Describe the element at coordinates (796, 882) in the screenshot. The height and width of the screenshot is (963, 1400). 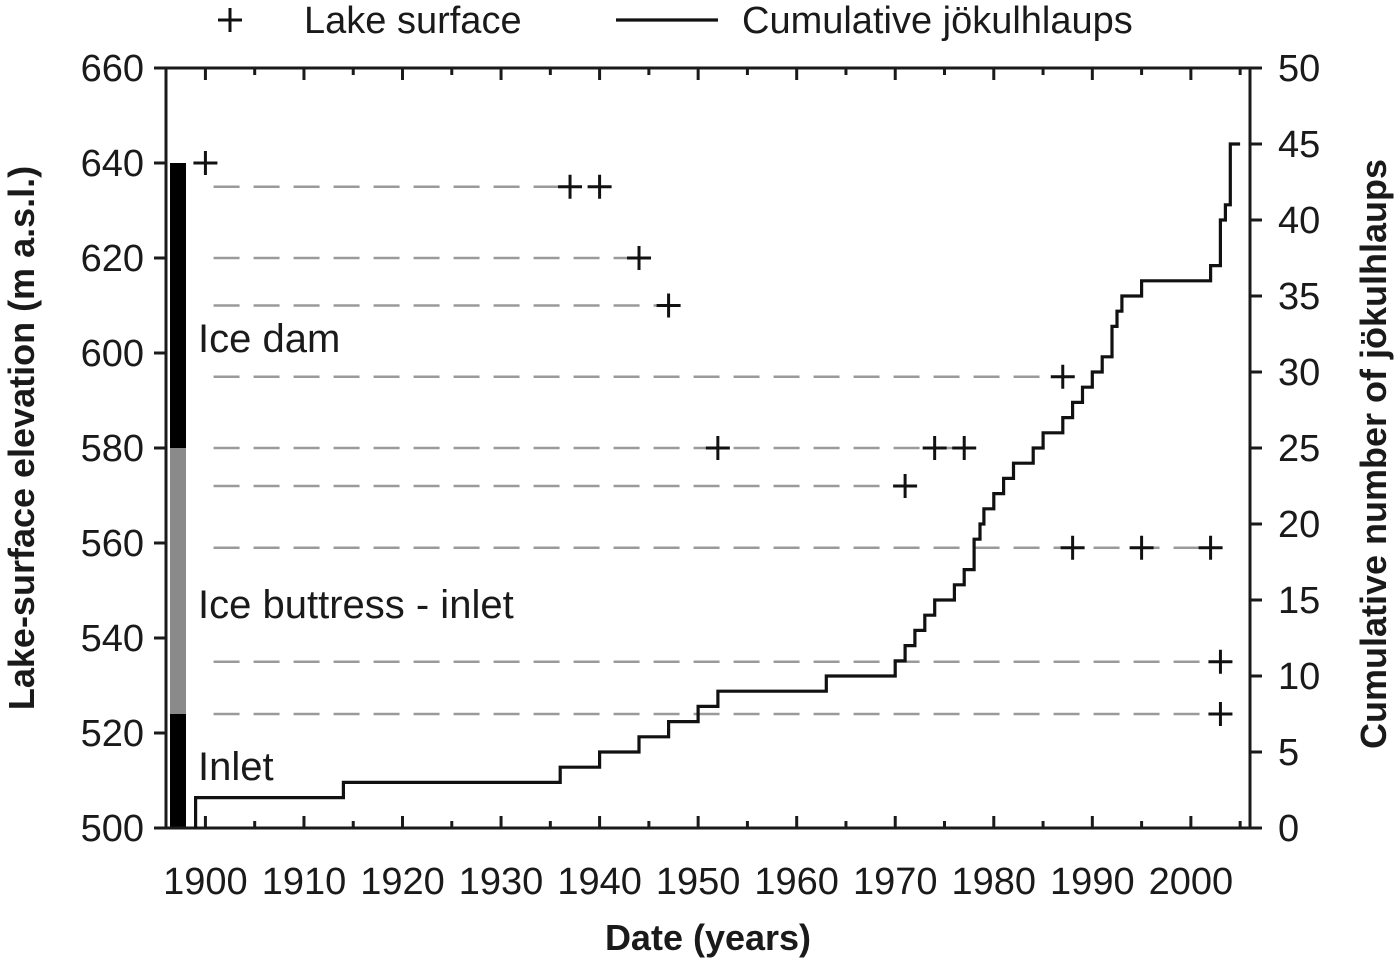
I see `x-tick-label-1960: 1960` at that location.